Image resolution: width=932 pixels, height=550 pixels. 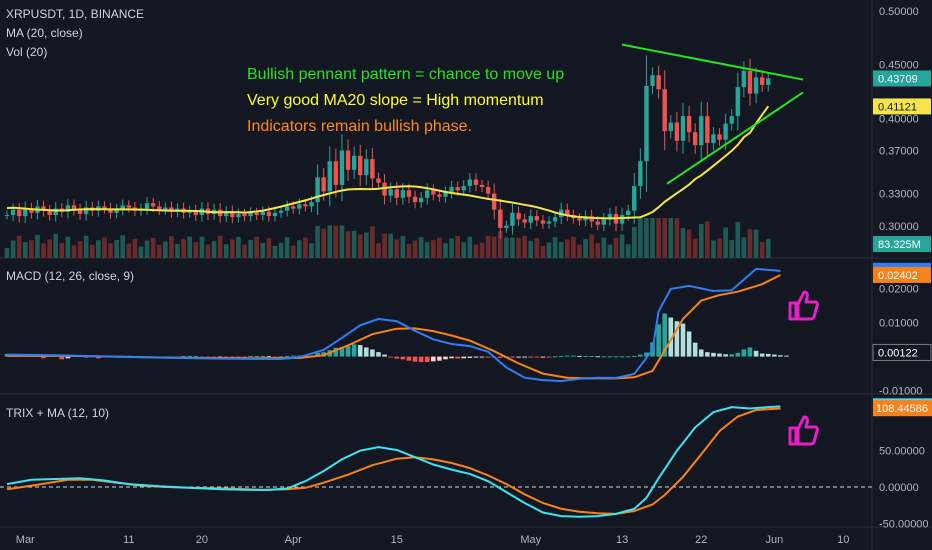 What do you see at coordinates (899, 290) in the screenshot?
I see `macd-axis-label: 0.02000` at bounding box center [899, 290].